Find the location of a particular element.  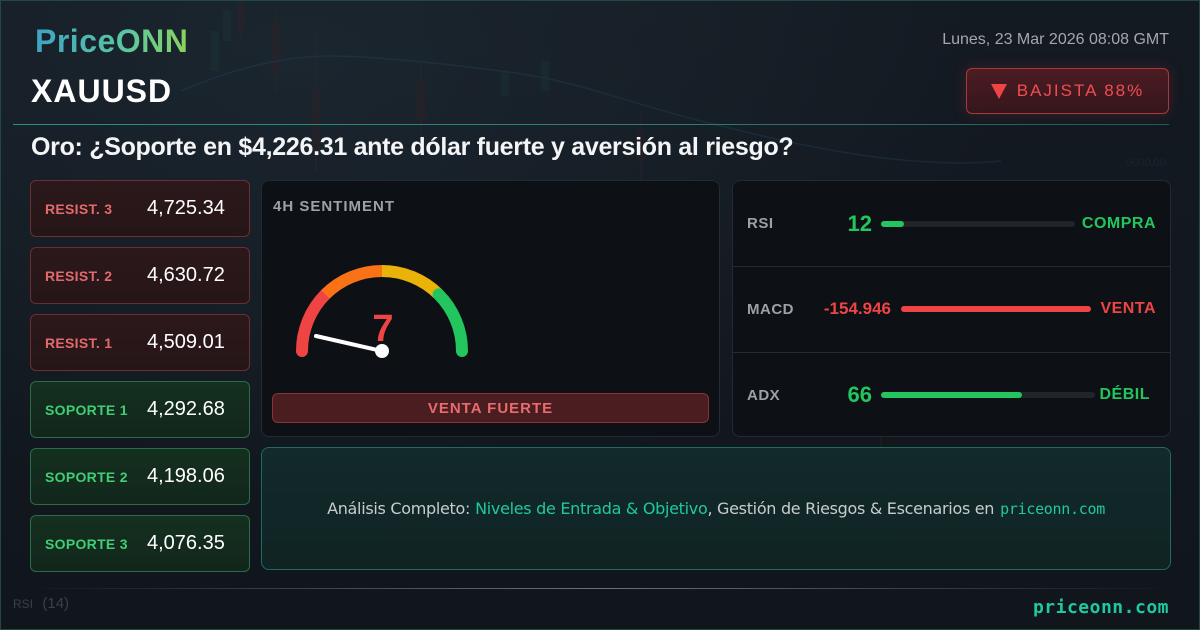

level-label: RESIST. 3 is located at coordinates (79, 208).